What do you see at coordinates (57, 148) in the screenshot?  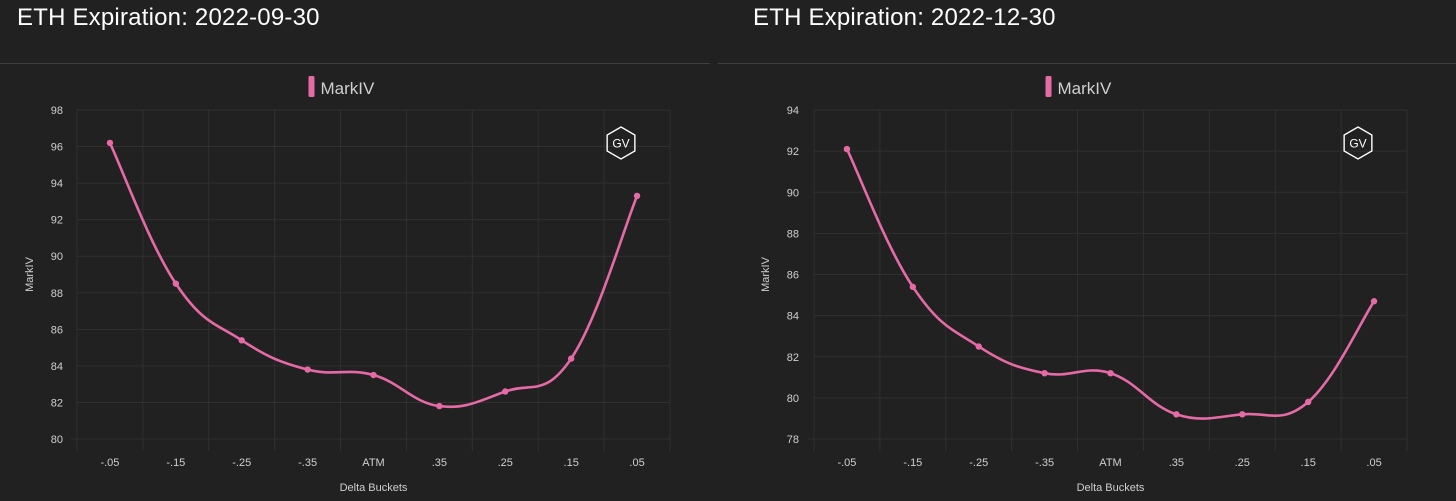 I see `y-tick-label: 96` at bounding box center [57, 148].